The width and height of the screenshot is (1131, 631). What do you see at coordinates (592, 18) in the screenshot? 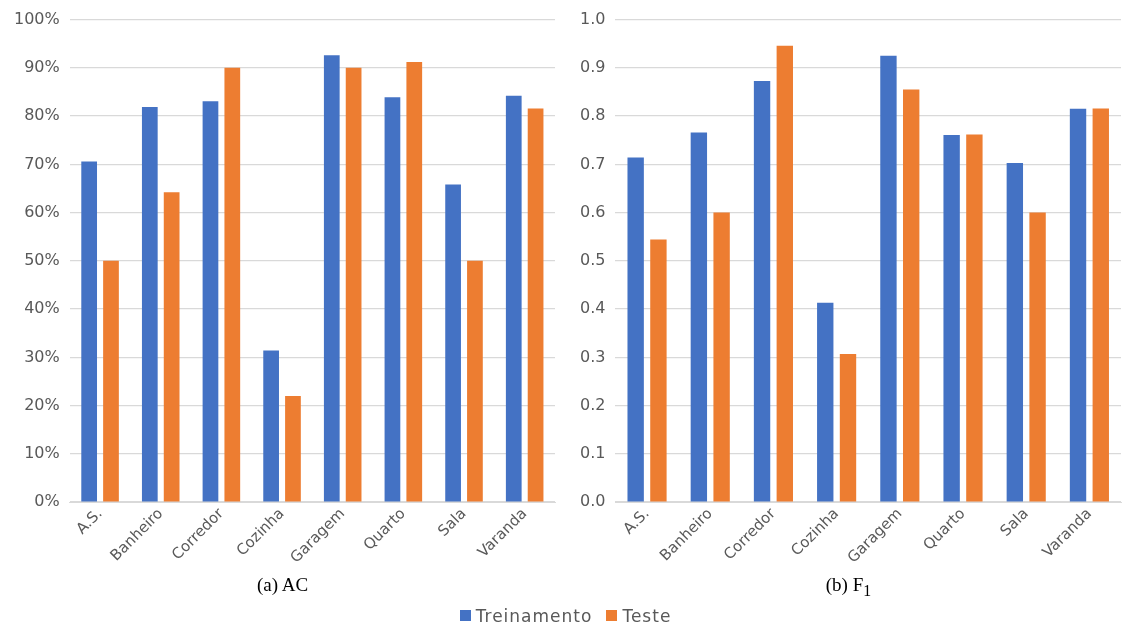
I see `y-tick-label: 1.0` at bounding box center [592, 18].